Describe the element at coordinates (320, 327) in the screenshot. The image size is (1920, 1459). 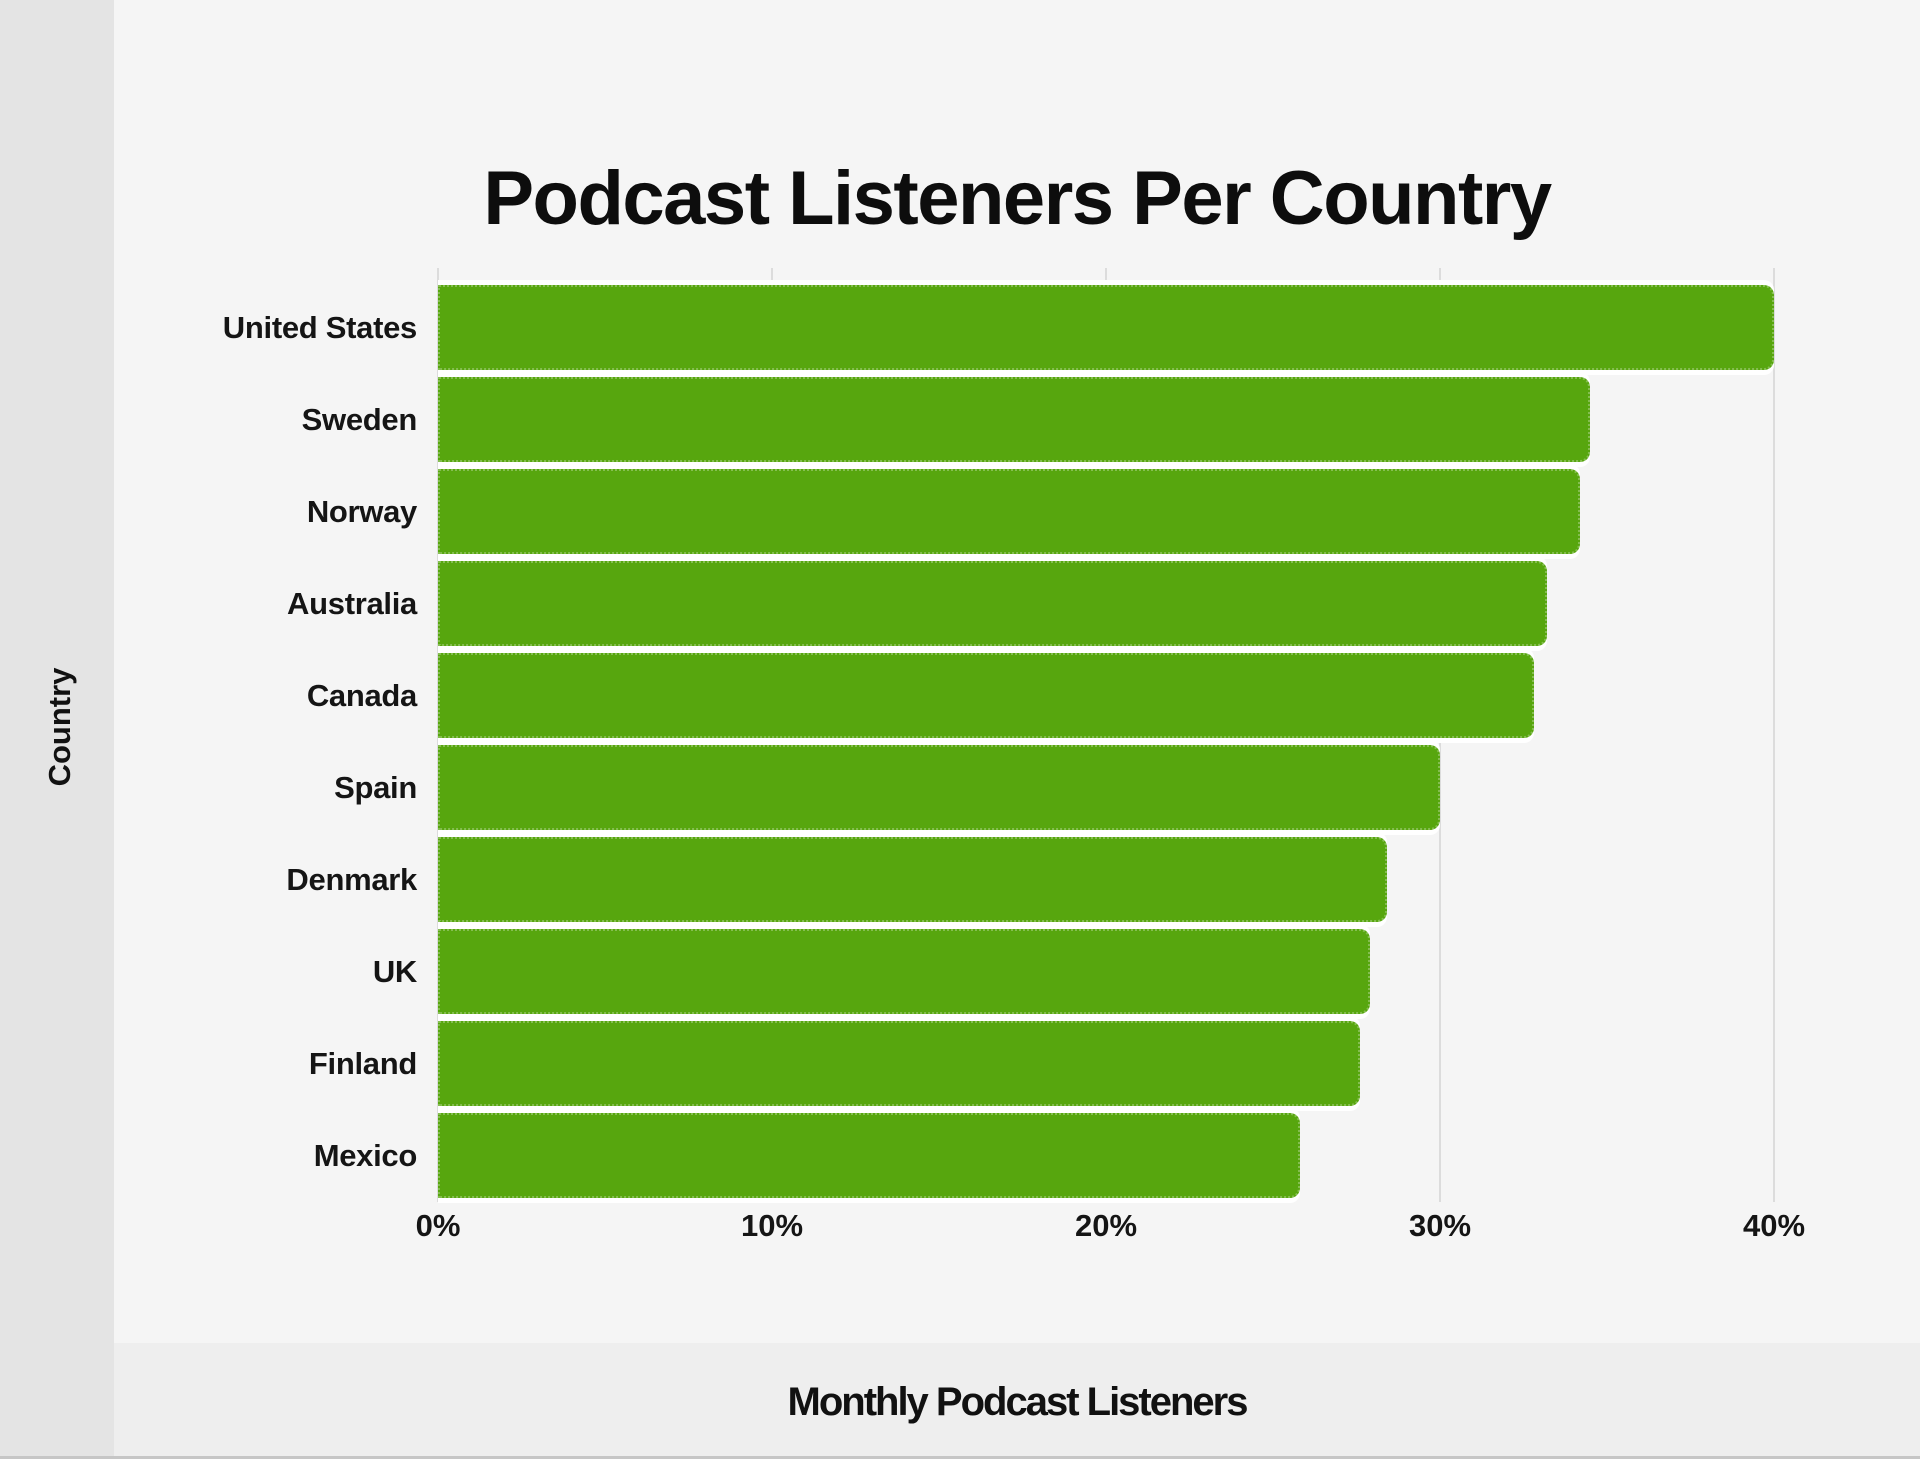
I see `bar-label-0: United States` at that location.